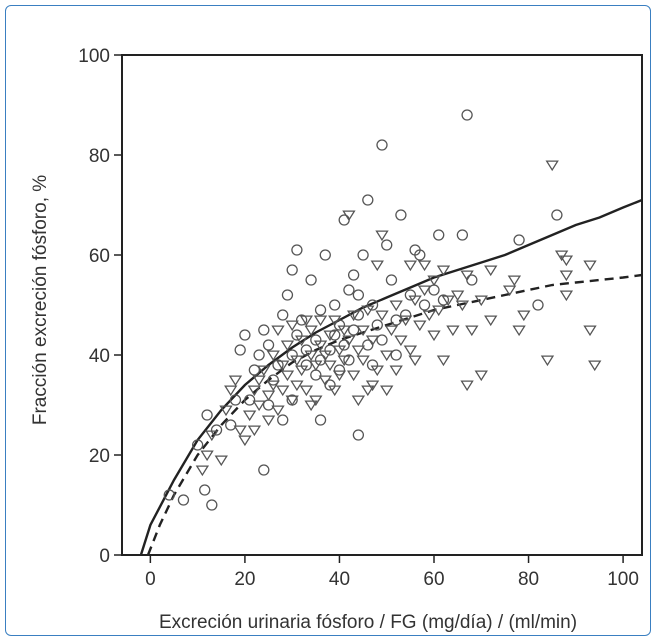 The image size is (658, 643). What do you see at coordinates (104, 556) in the screenshot?
I see `y-tick-label: 0` at bounding box center [104, 556].